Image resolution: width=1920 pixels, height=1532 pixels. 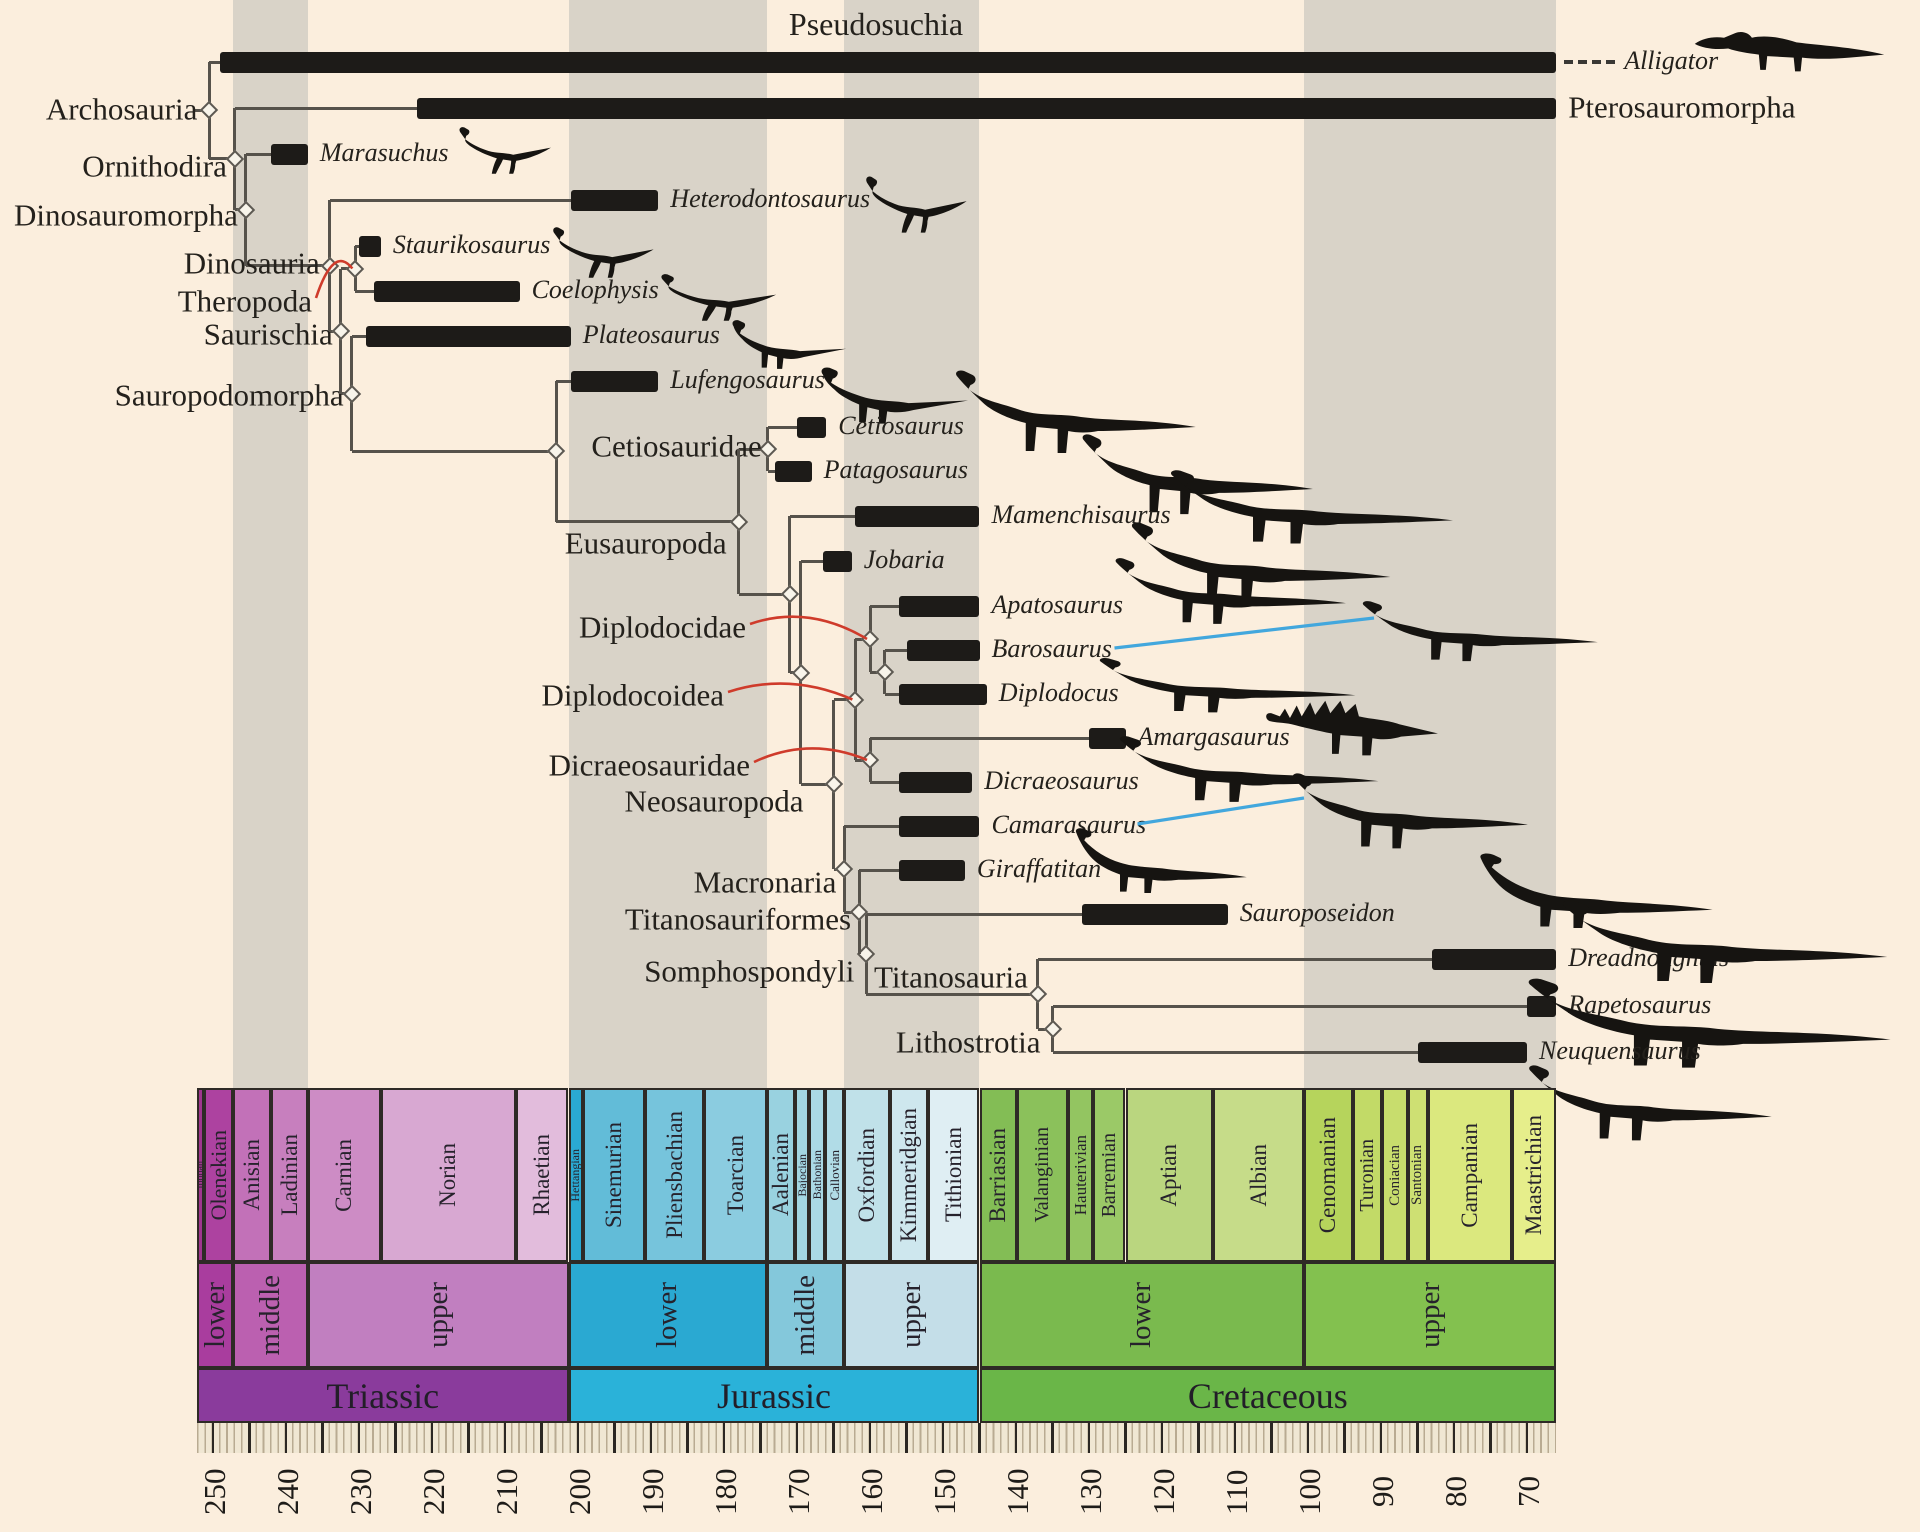 What do you see at coordinates (780, 1175) in the screenshot?
I see `stage-label-aalenian: Aalenian` at bounding box center [780, 1175].